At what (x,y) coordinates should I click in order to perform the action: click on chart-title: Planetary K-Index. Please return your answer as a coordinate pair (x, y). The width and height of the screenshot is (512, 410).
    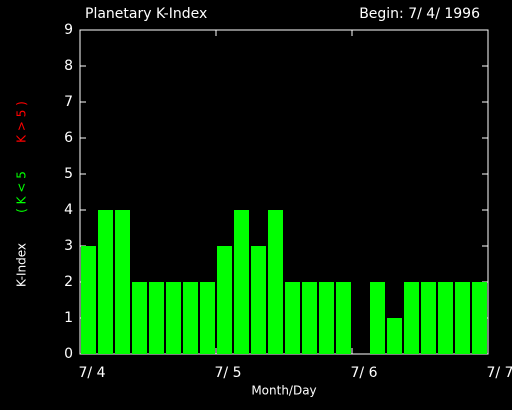
    Looking at the image, I should click on (146, 14).